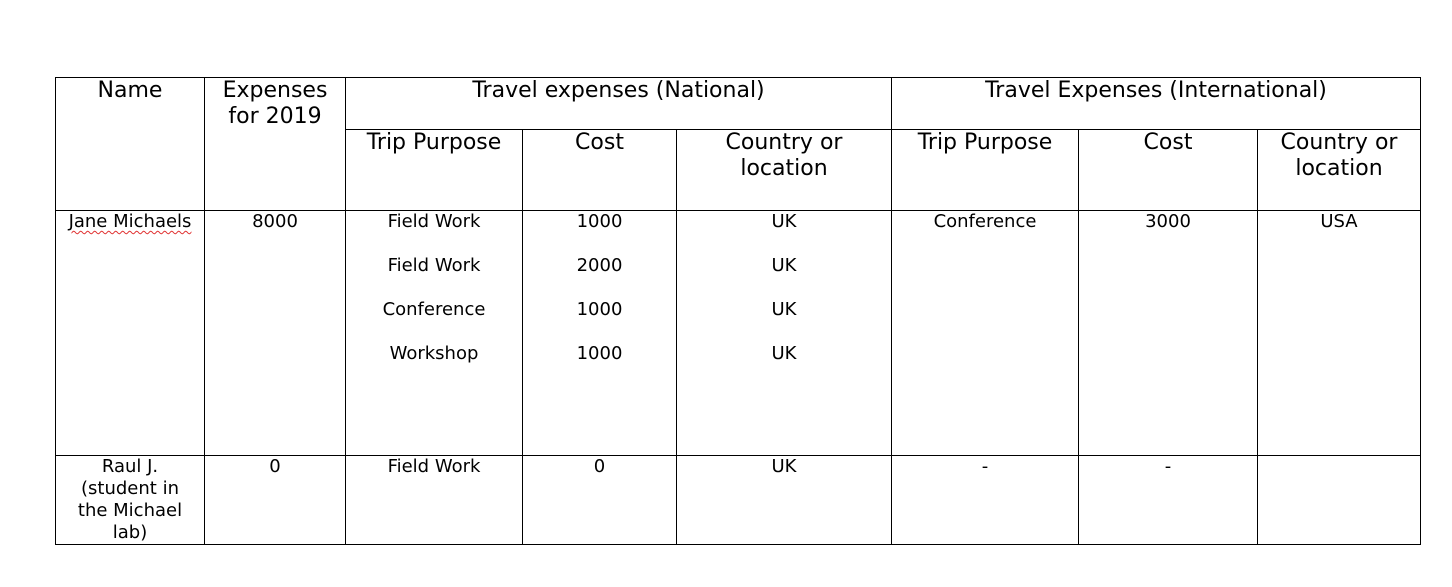 The image size is (1452, 587). What do you see at coordinates (130, 333) in the screenshot?
I see `name-cell: Jane Michaels` at bounding box center [130, 333].